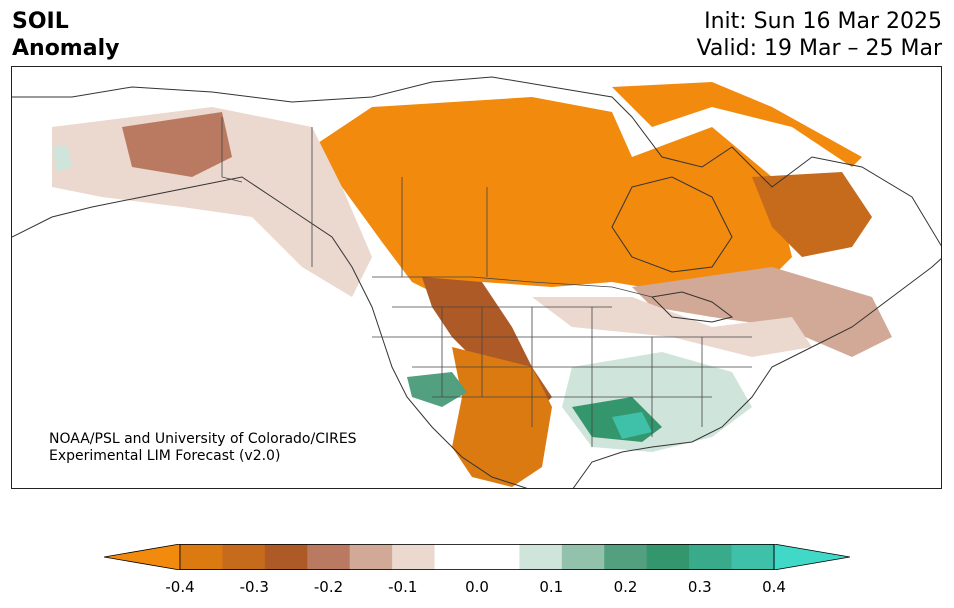  What do you see at coordinates (819, 48) in the screenshot?
I see `valid-period: Valid: 19 Mar – 25 Mar` at bounding box center [819, 48].